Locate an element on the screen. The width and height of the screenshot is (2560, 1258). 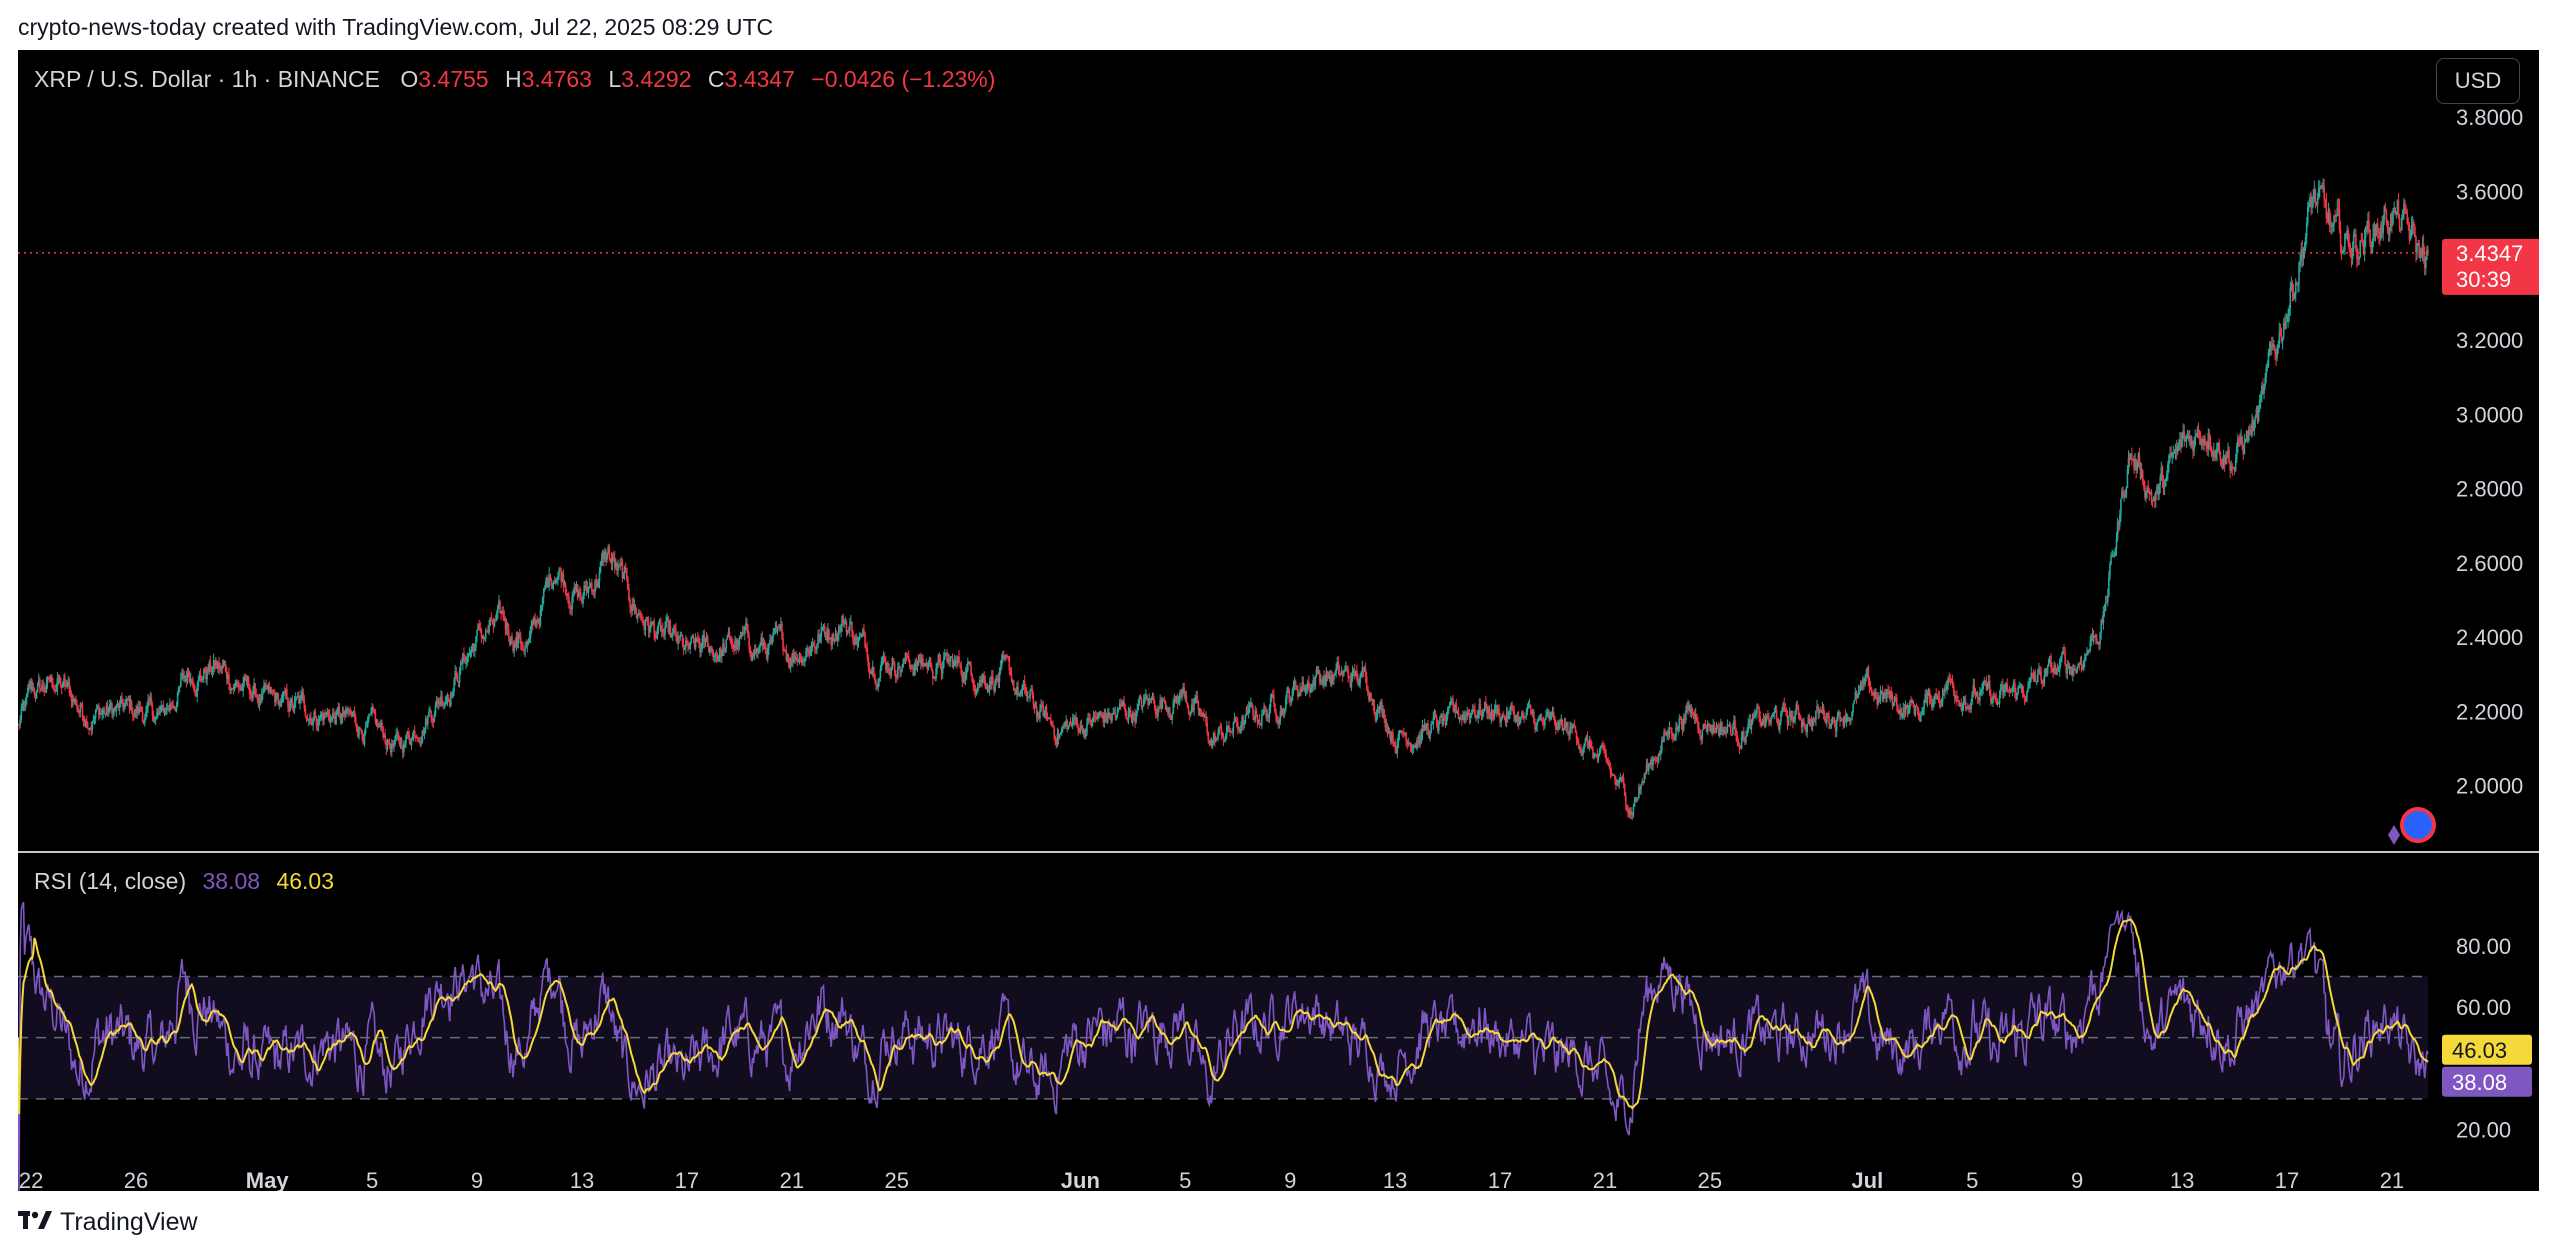
price-axis-tick: 3.0000 is located at coordinates (2489, 414).